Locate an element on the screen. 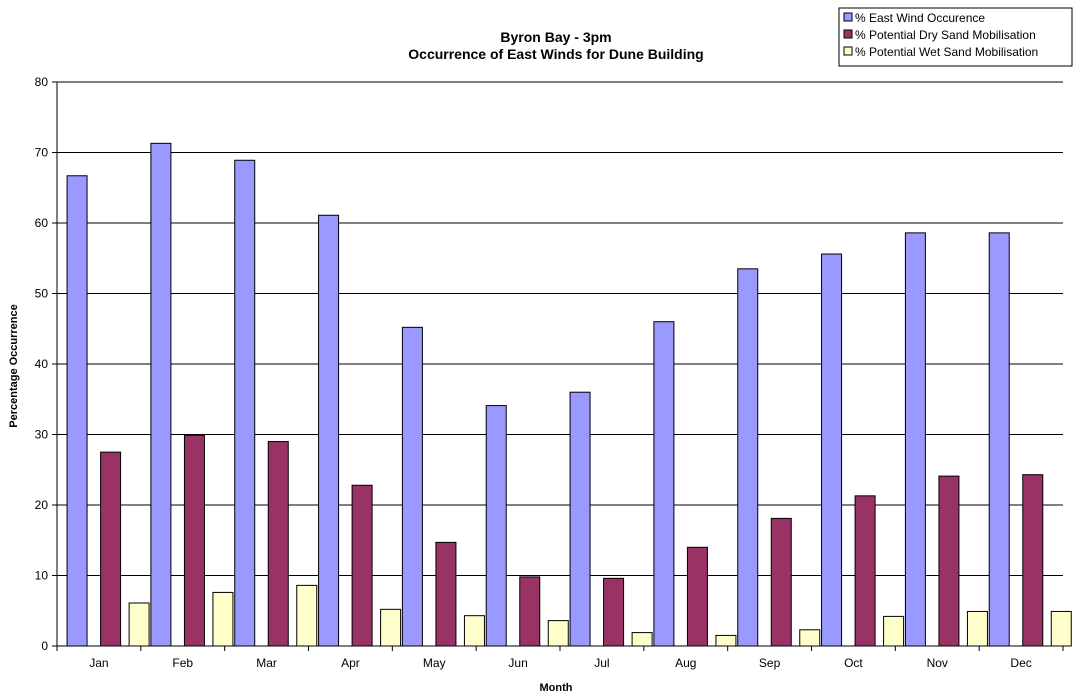 The height and width of the screenshot is (696, 1074). x-tick-label: Apr is located at coordinates (350, 663).